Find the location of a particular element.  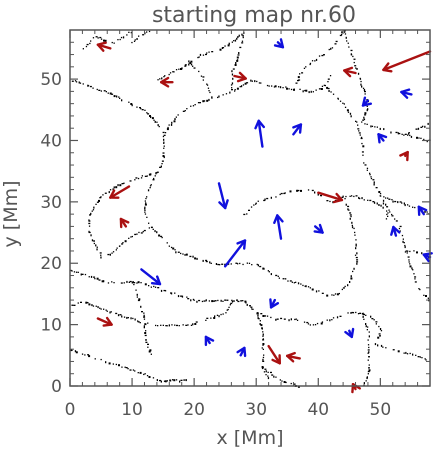

chart-title: starting map nr.60 is located at coordinates (254, 15).